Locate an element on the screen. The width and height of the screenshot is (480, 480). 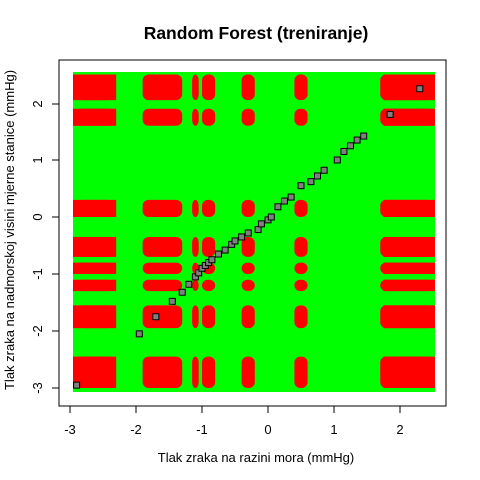
y-tick-label: -1 is located at coordinates (37, 274).